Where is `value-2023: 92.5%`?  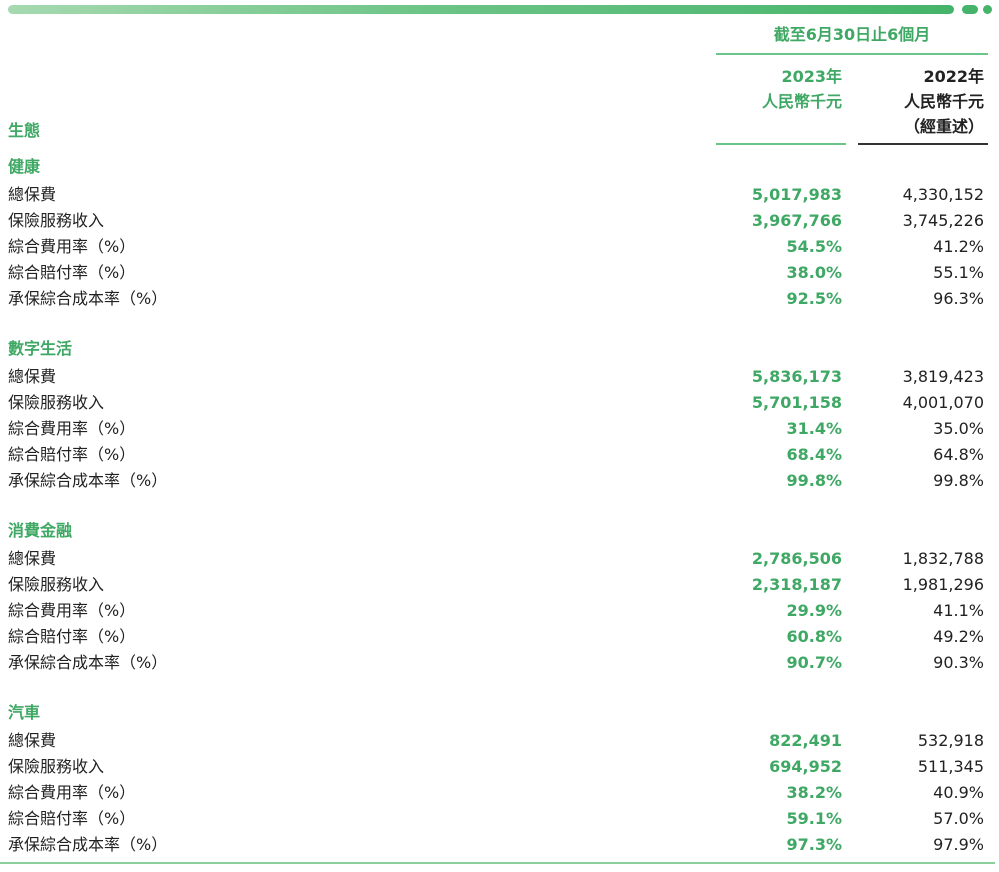 value-2023: 92.5% is located at coordinates (814, 298).